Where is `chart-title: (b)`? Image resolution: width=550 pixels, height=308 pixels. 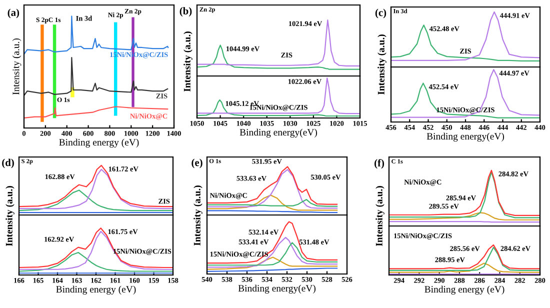
chart-title: (b) is located at coordinates (186, 12).